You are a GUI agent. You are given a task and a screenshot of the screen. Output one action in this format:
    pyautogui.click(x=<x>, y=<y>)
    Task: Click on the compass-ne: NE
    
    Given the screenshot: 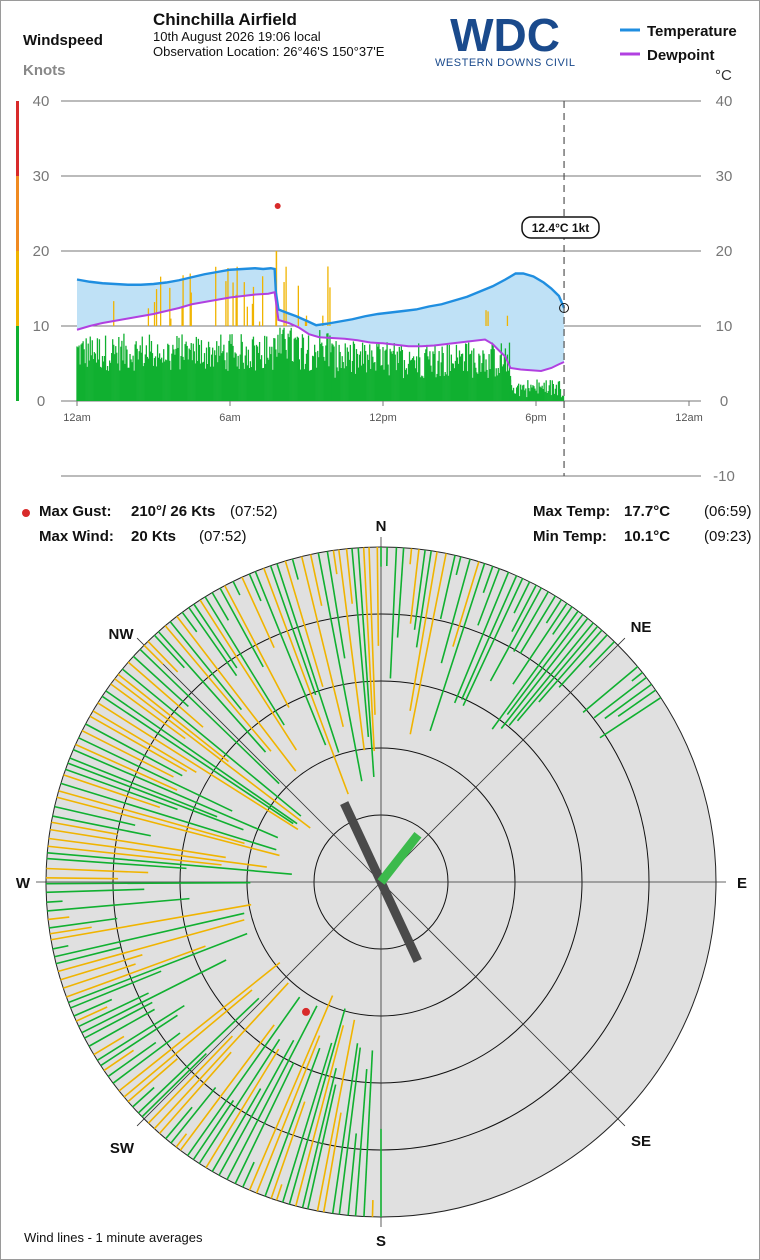 What is the action you would take?
    pyautogui.click(x=641, y=627)
    